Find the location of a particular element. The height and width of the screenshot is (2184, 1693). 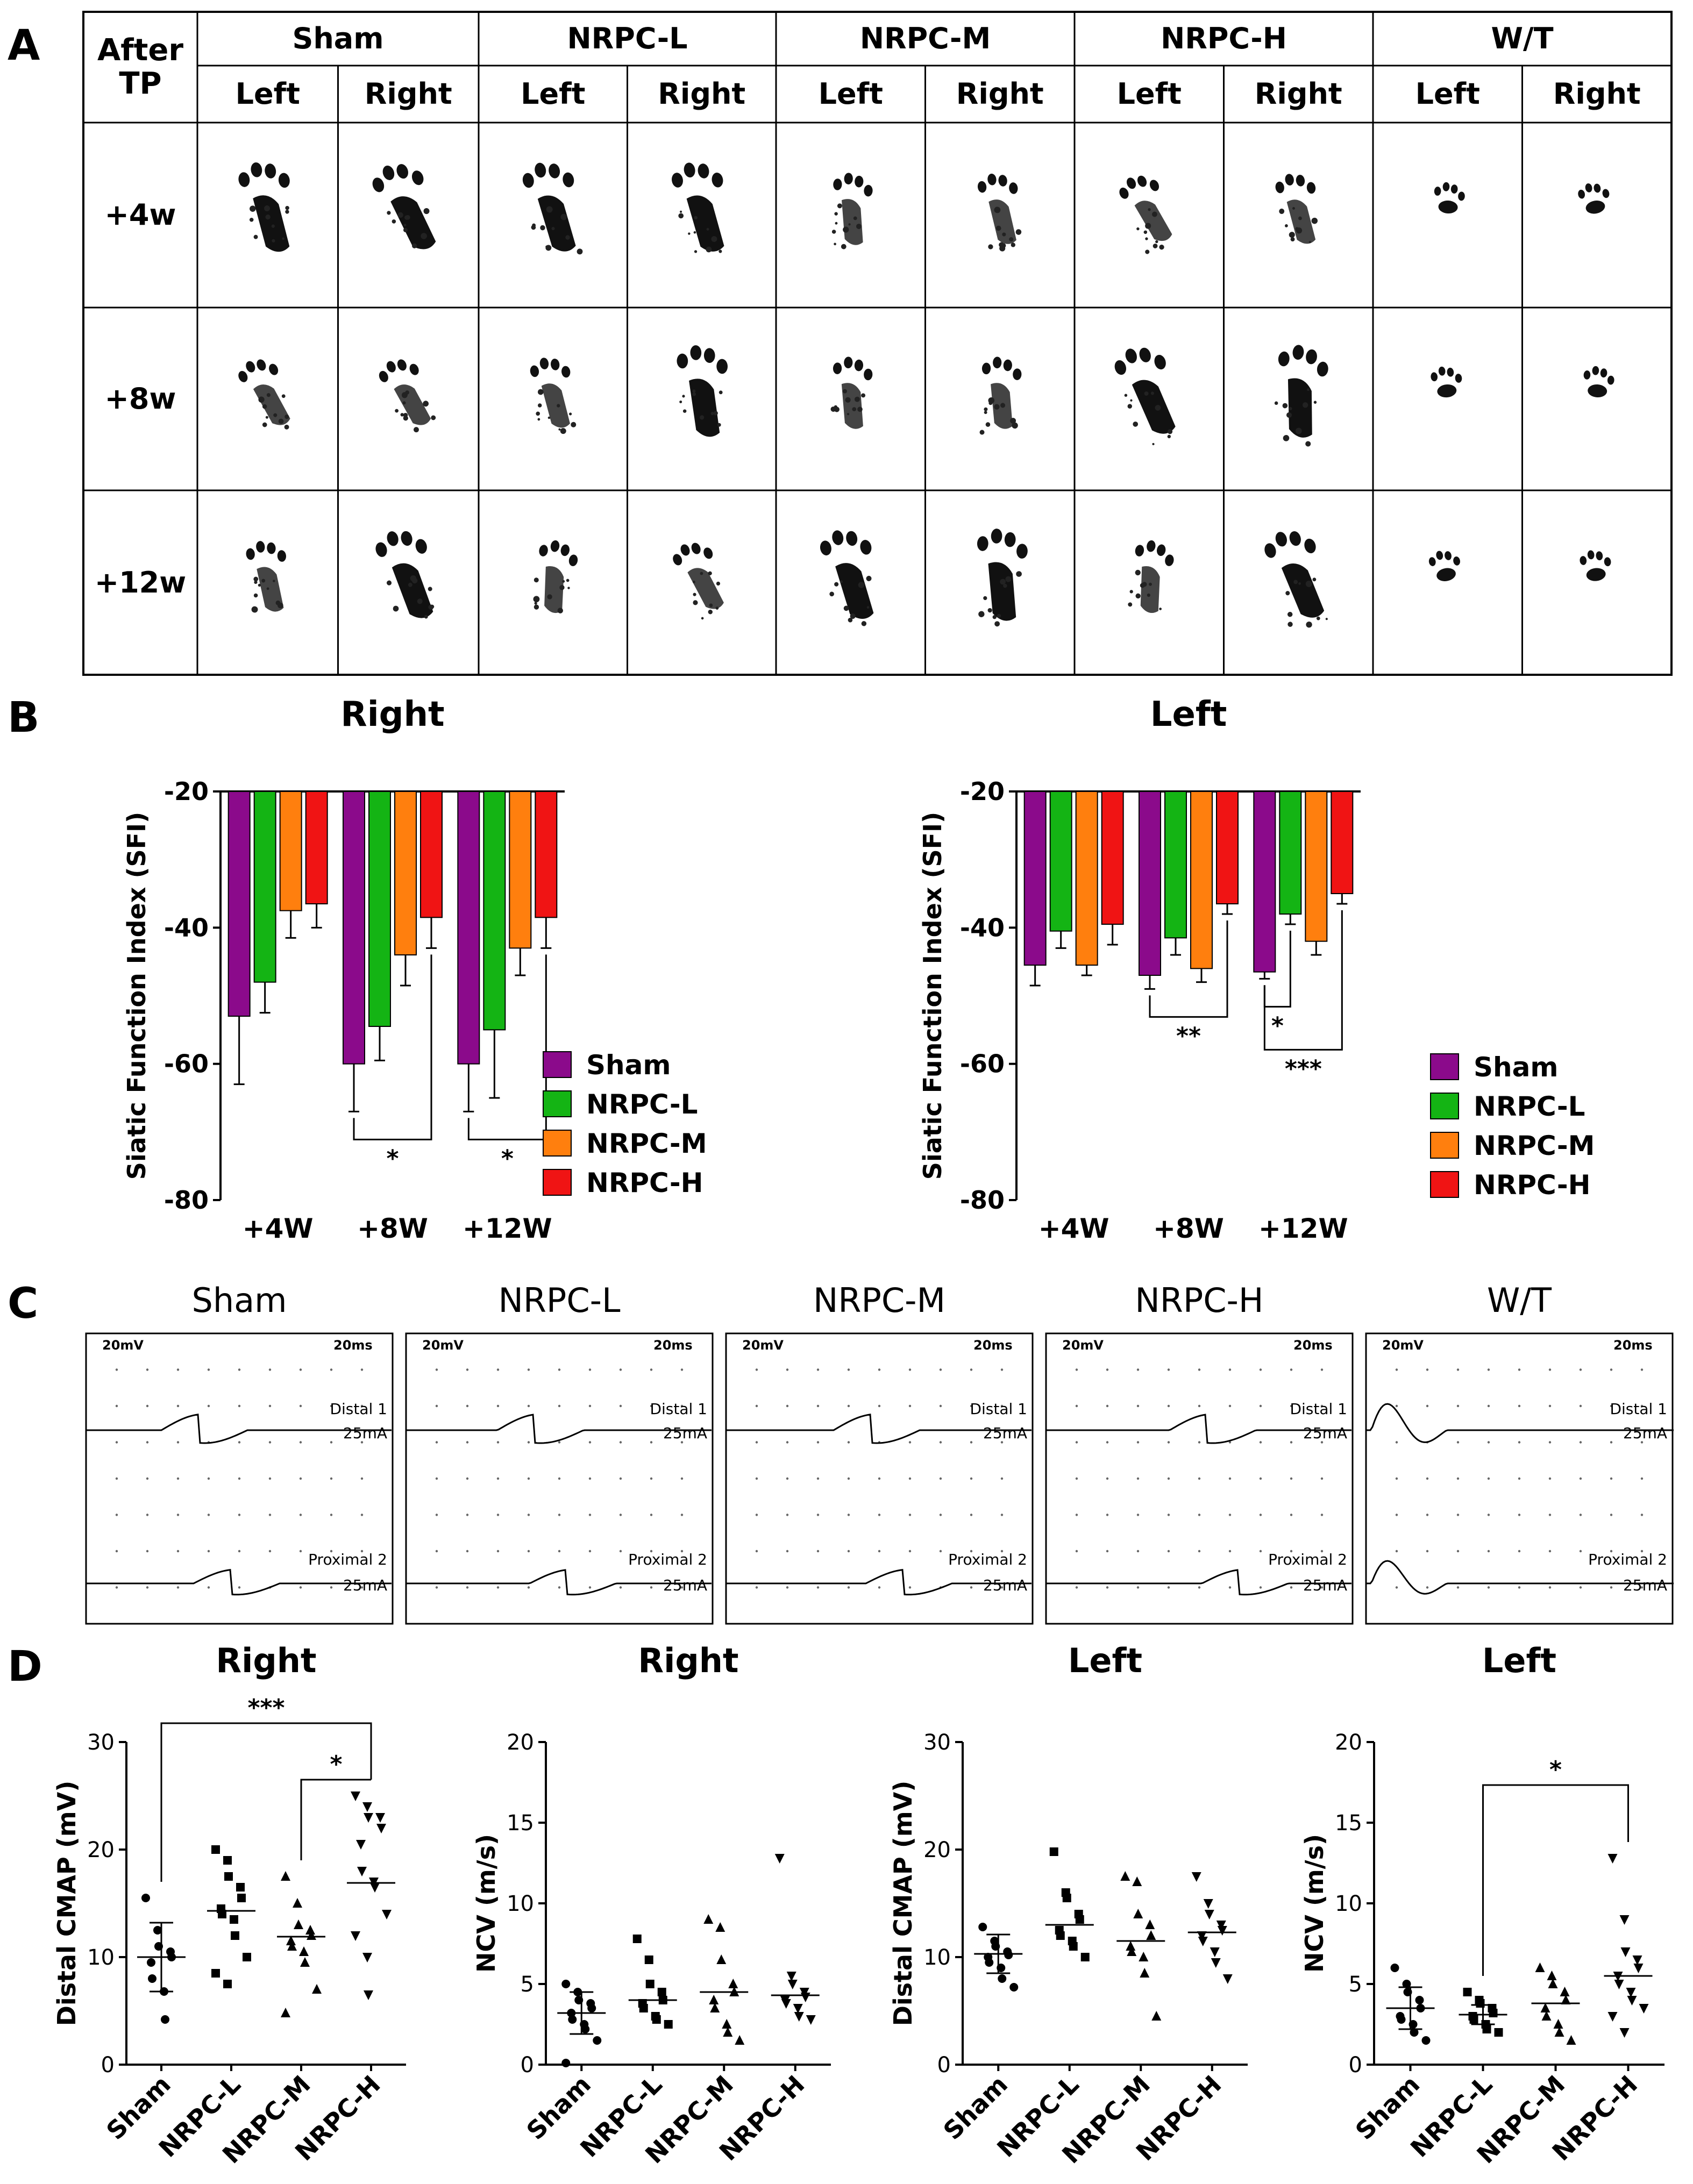

distal-current: 25mA is located at coordinates (1325, 1433).